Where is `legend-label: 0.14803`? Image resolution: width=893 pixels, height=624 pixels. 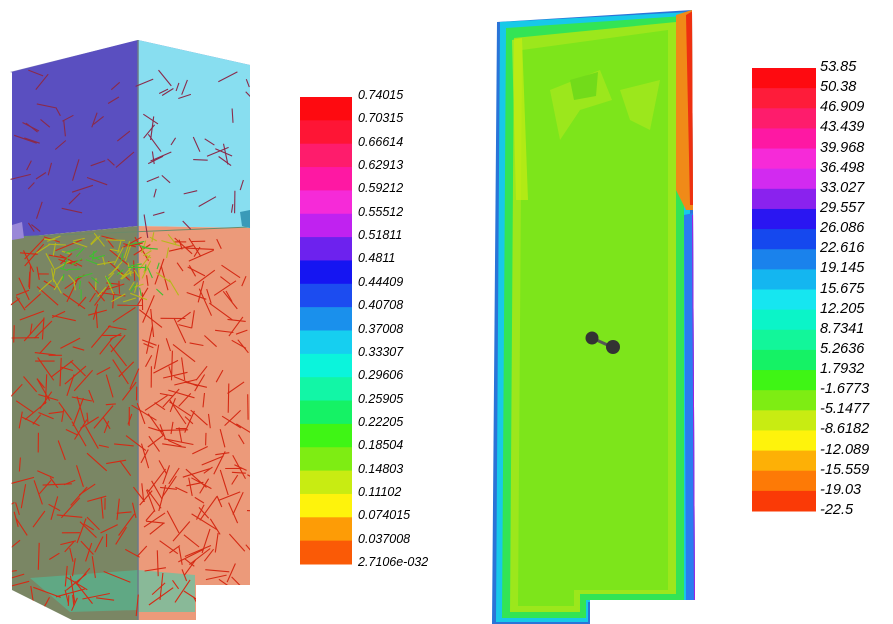
legend-label: 0.14803 is located at coordinates (381, 468).